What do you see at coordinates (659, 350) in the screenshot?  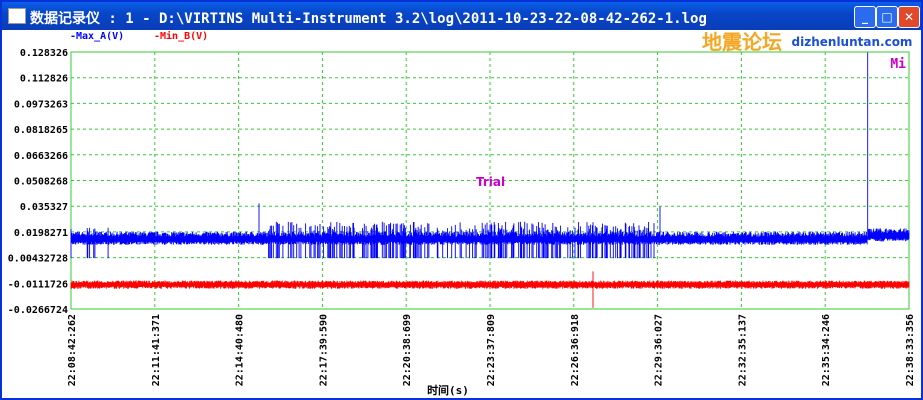 I see `x-tick-label: 22:29:36:027` at bounding box center [659, 350].